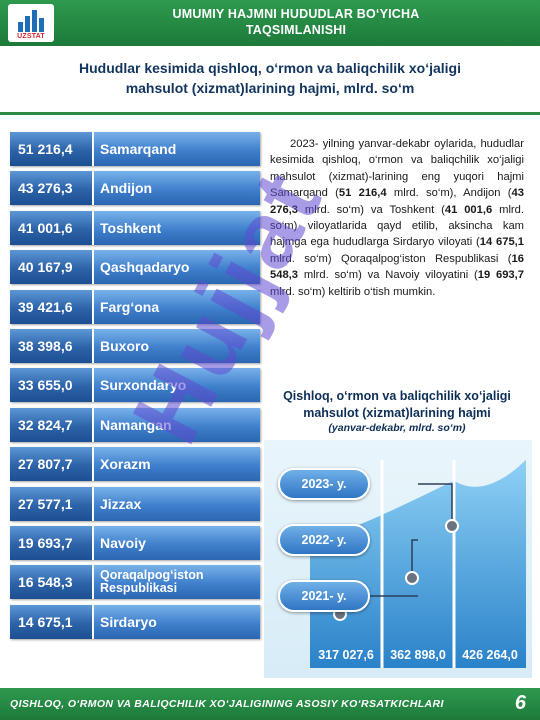 The height and width of the screenshot is (720, 540). Describe the element at coordinates (52, 267) in the screenshot. I see `ranking-value: 40 167,9` at that location.